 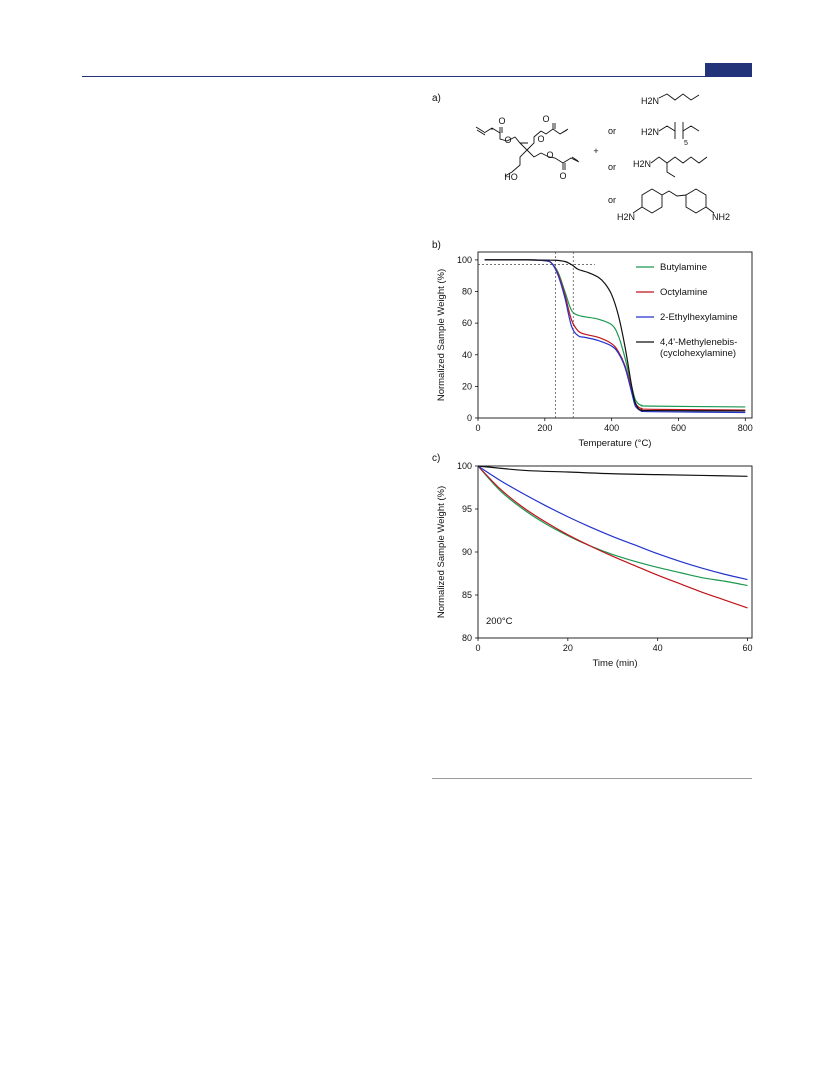 What do you see at coordinates (679, 130) in the screenshot?
I see `octylamine-bonds` at bounding box center [679, 130].